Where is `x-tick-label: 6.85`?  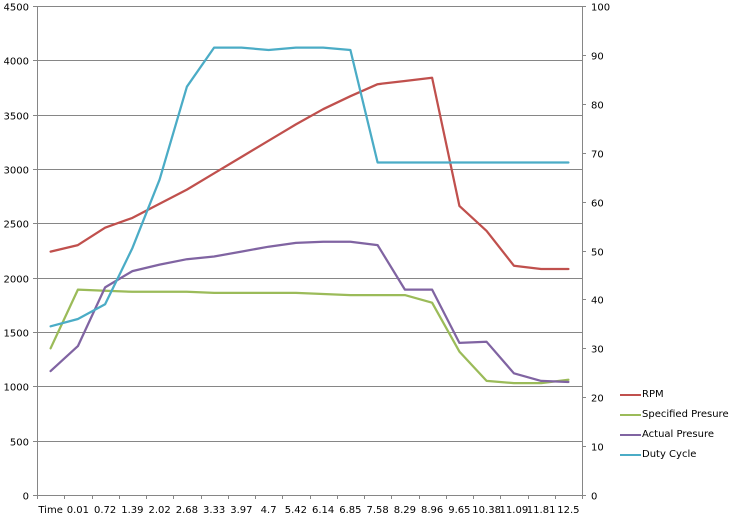
x-tick-label: 6.85 is located at coordinates (350, 510).